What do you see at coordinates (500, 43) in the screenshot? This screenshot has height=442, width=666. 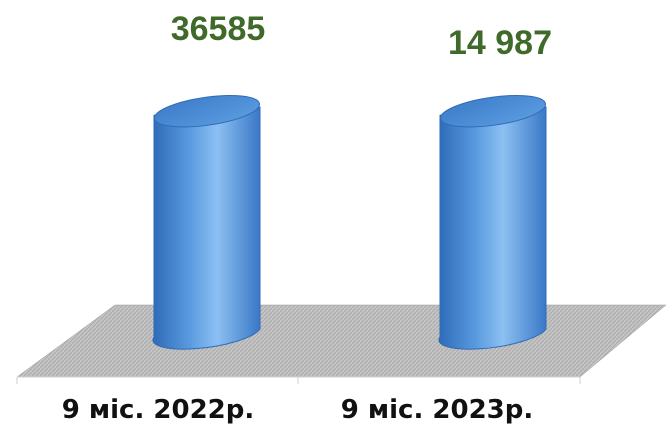 I see `data-label-2: 14 987` at bounding box center [500, 43].